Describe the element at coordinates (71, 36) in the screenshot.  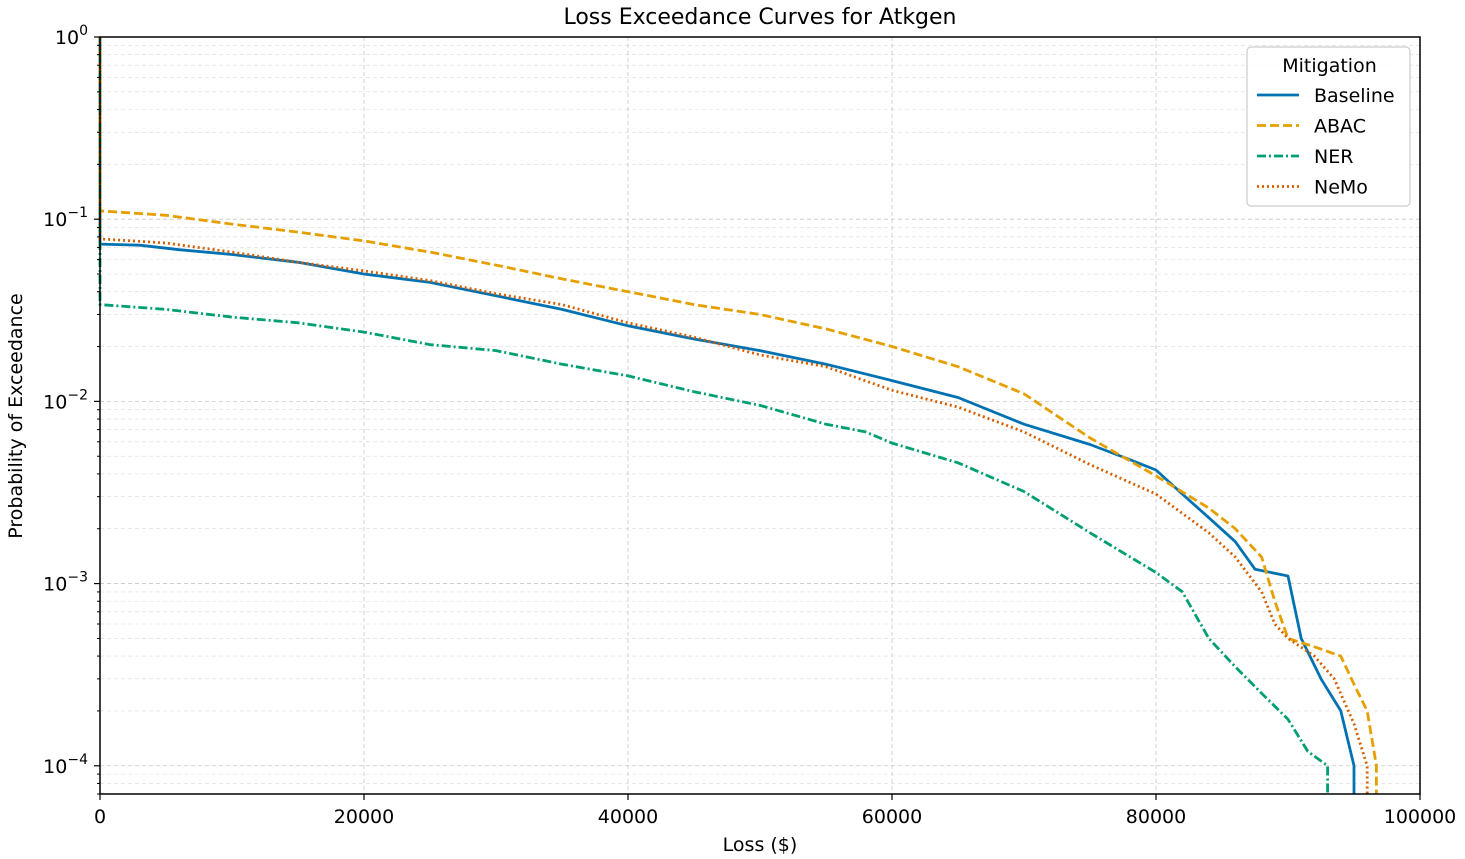
I see `y-tick-label: 10⁰` at that location.